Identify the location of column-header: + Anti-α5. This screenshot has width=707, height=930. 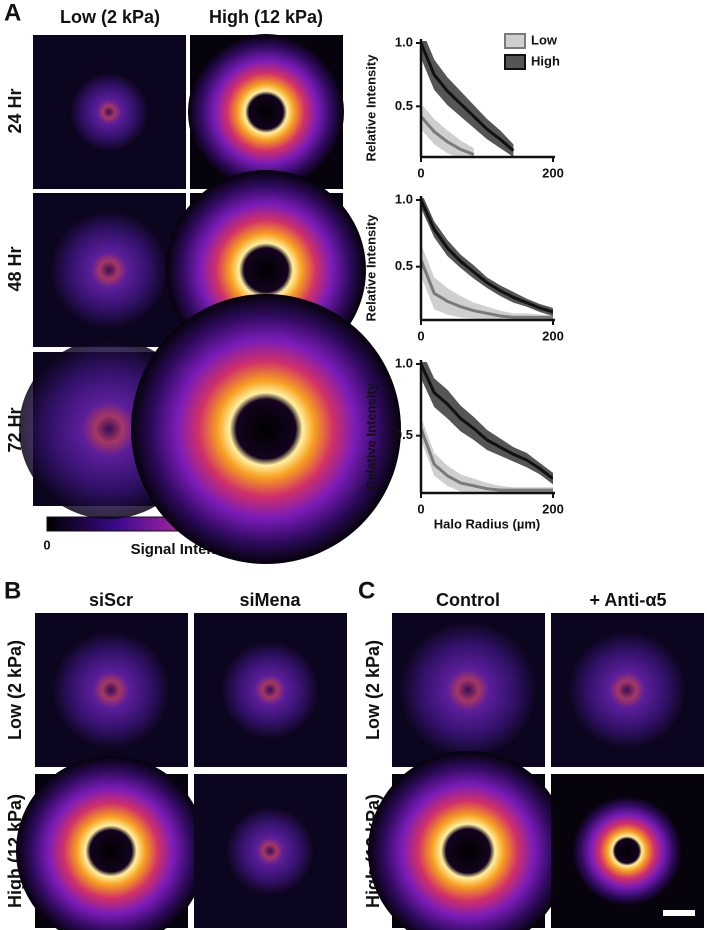
(628, 600).